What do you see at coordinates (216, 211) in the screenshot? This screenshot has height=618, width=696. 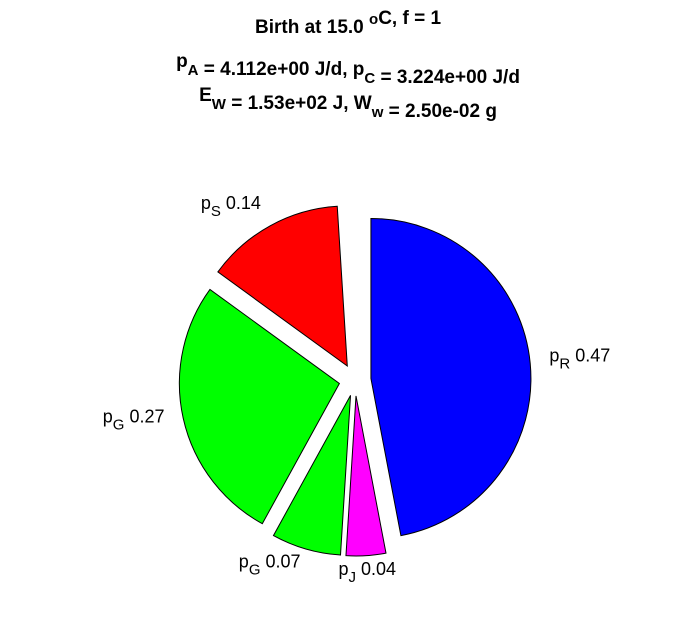 I see `label-sub: S` at bounding box center [216, 211].